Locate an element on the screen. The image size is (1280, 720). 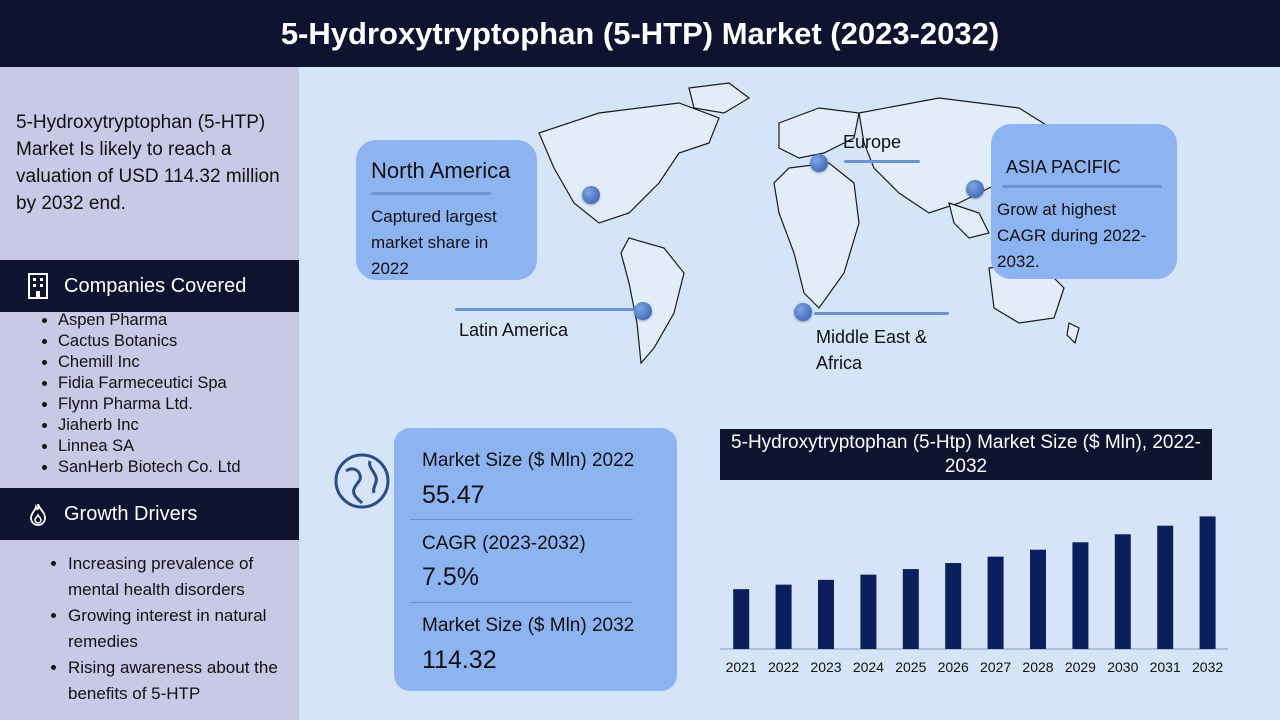
bar-2026 is located at coordinates (953, 606).